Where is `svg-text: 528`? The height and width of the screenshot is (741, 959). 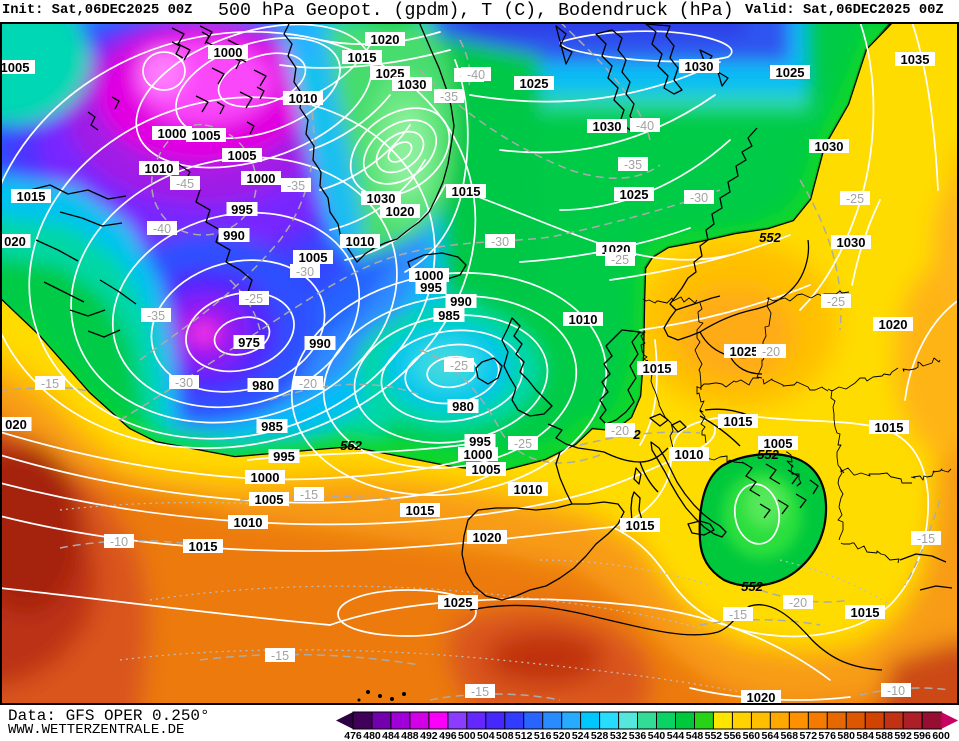
svg-text: 528 is located at coordinates (600, 735).